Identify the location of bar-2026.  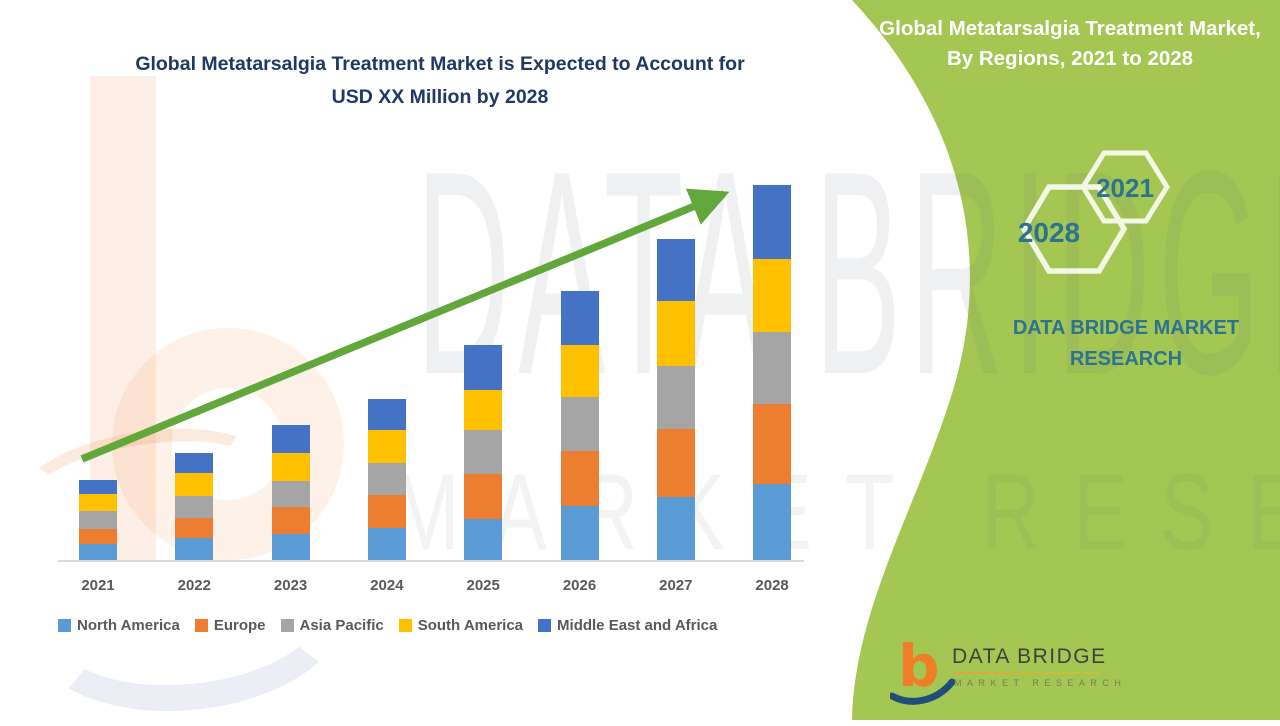
(579, 425).